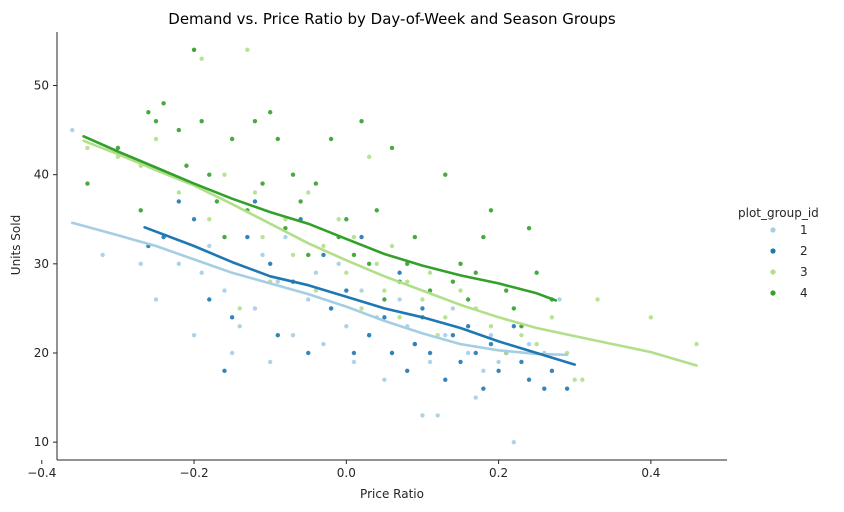 The image size is (844, 512). I want to click on x-axis-label: Price Ratio, so click(392, 494).